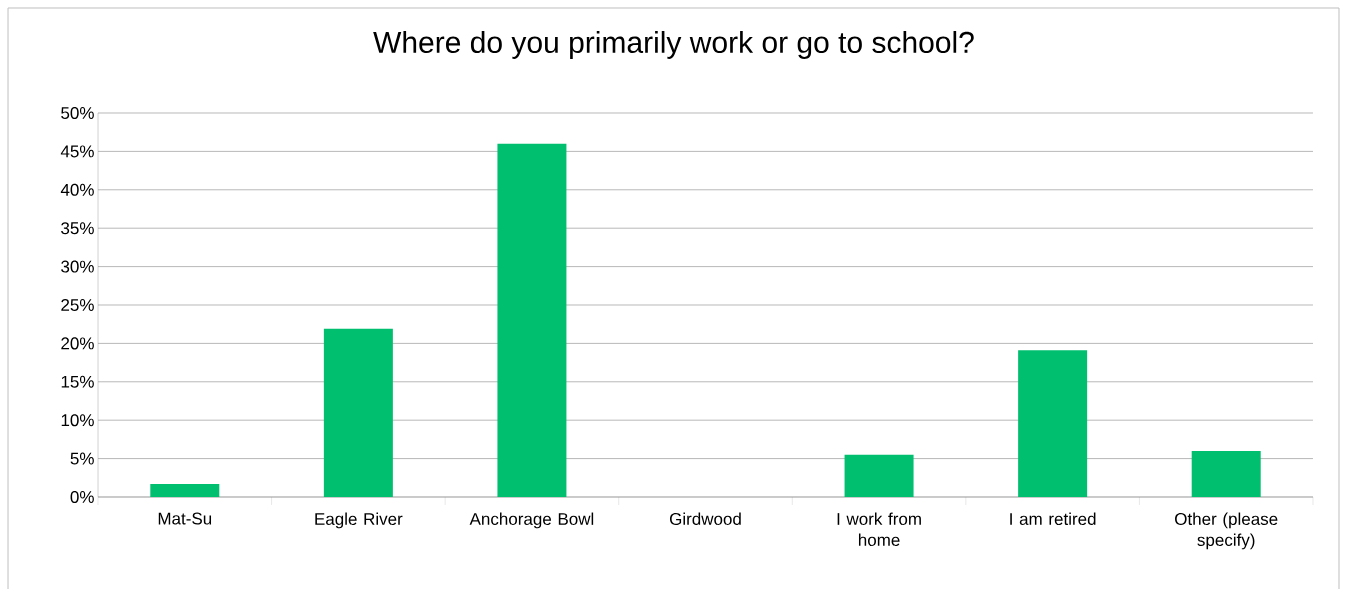 The height and width of the screenshot is (589, 1347). Describe the element at coordinates (185, 518) in the screenshot. I see `x-tick-label: Mat-Su` at that location.